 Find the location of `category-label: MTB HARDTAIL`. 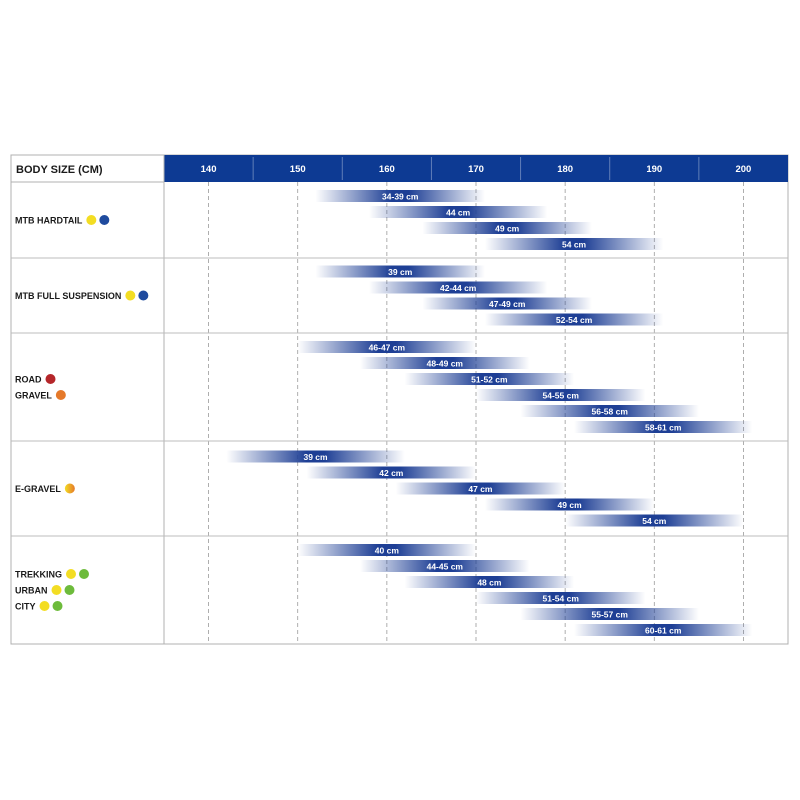

category-label: MTB HARDTAIL is located at coordinates (49, 221).